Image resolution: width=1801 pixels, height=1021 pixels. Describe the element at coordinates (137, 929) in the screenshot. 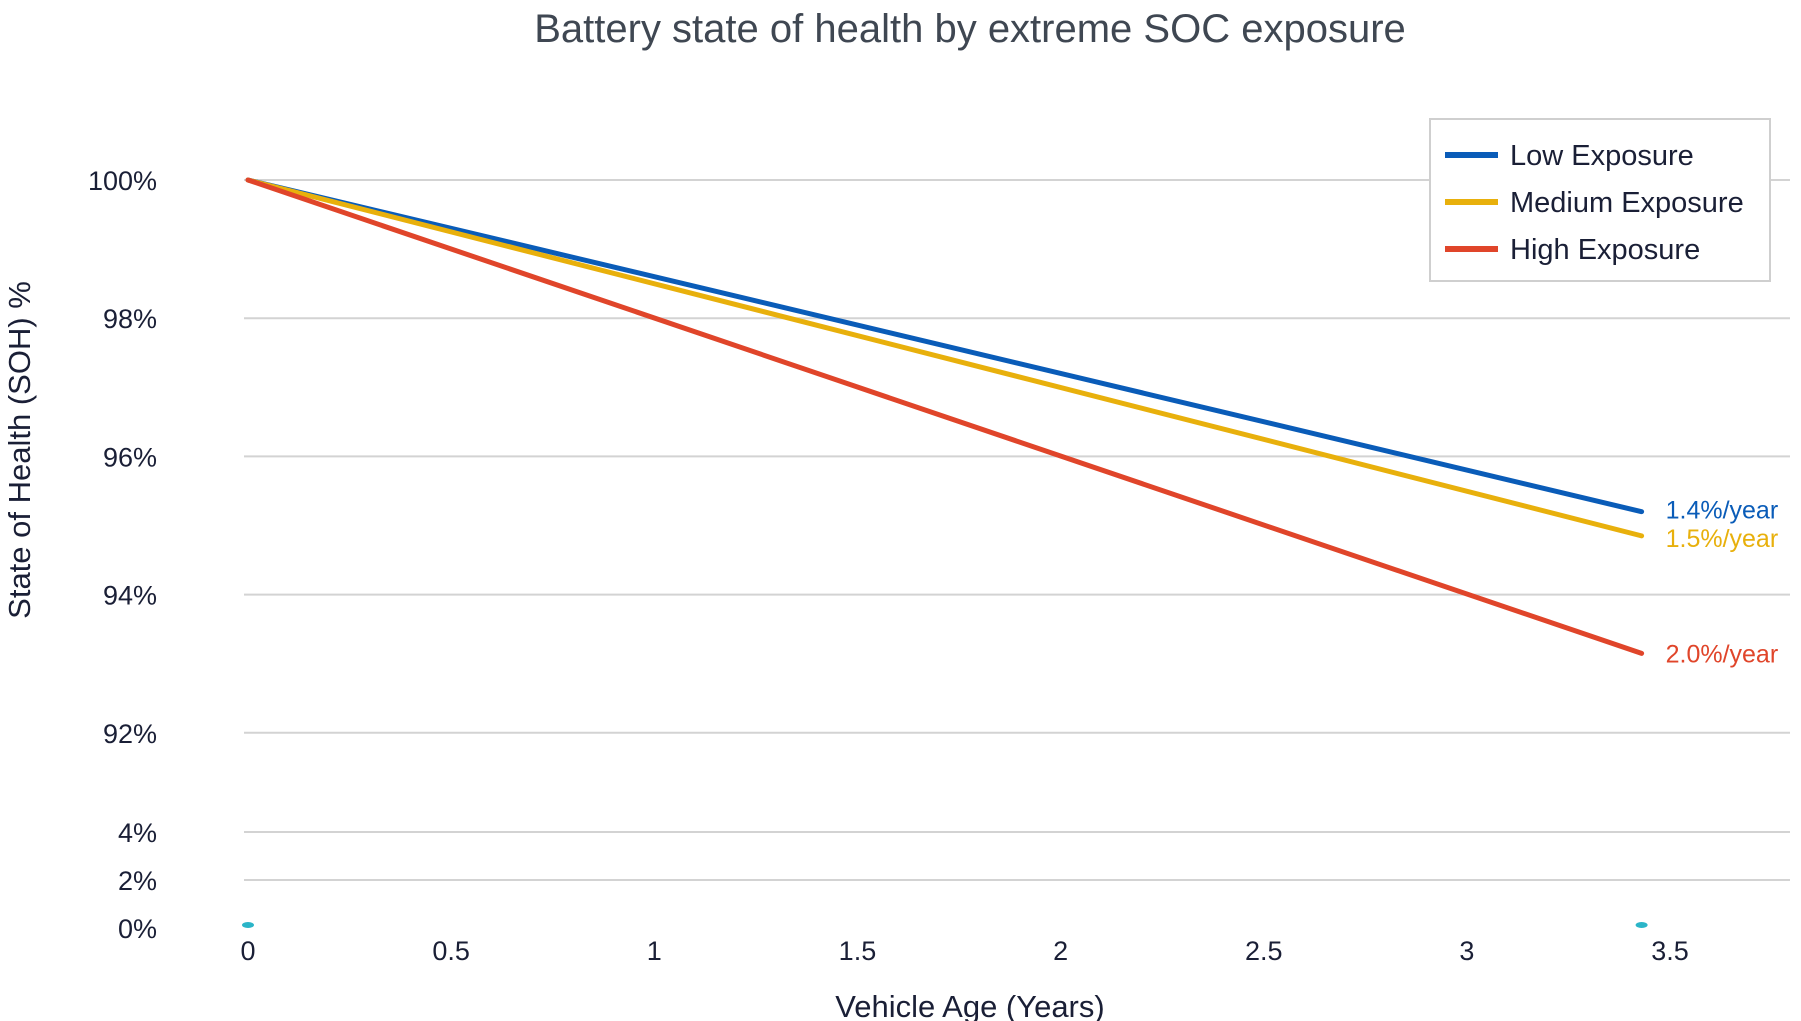

I see `y-tick-label: 0%` at that location.